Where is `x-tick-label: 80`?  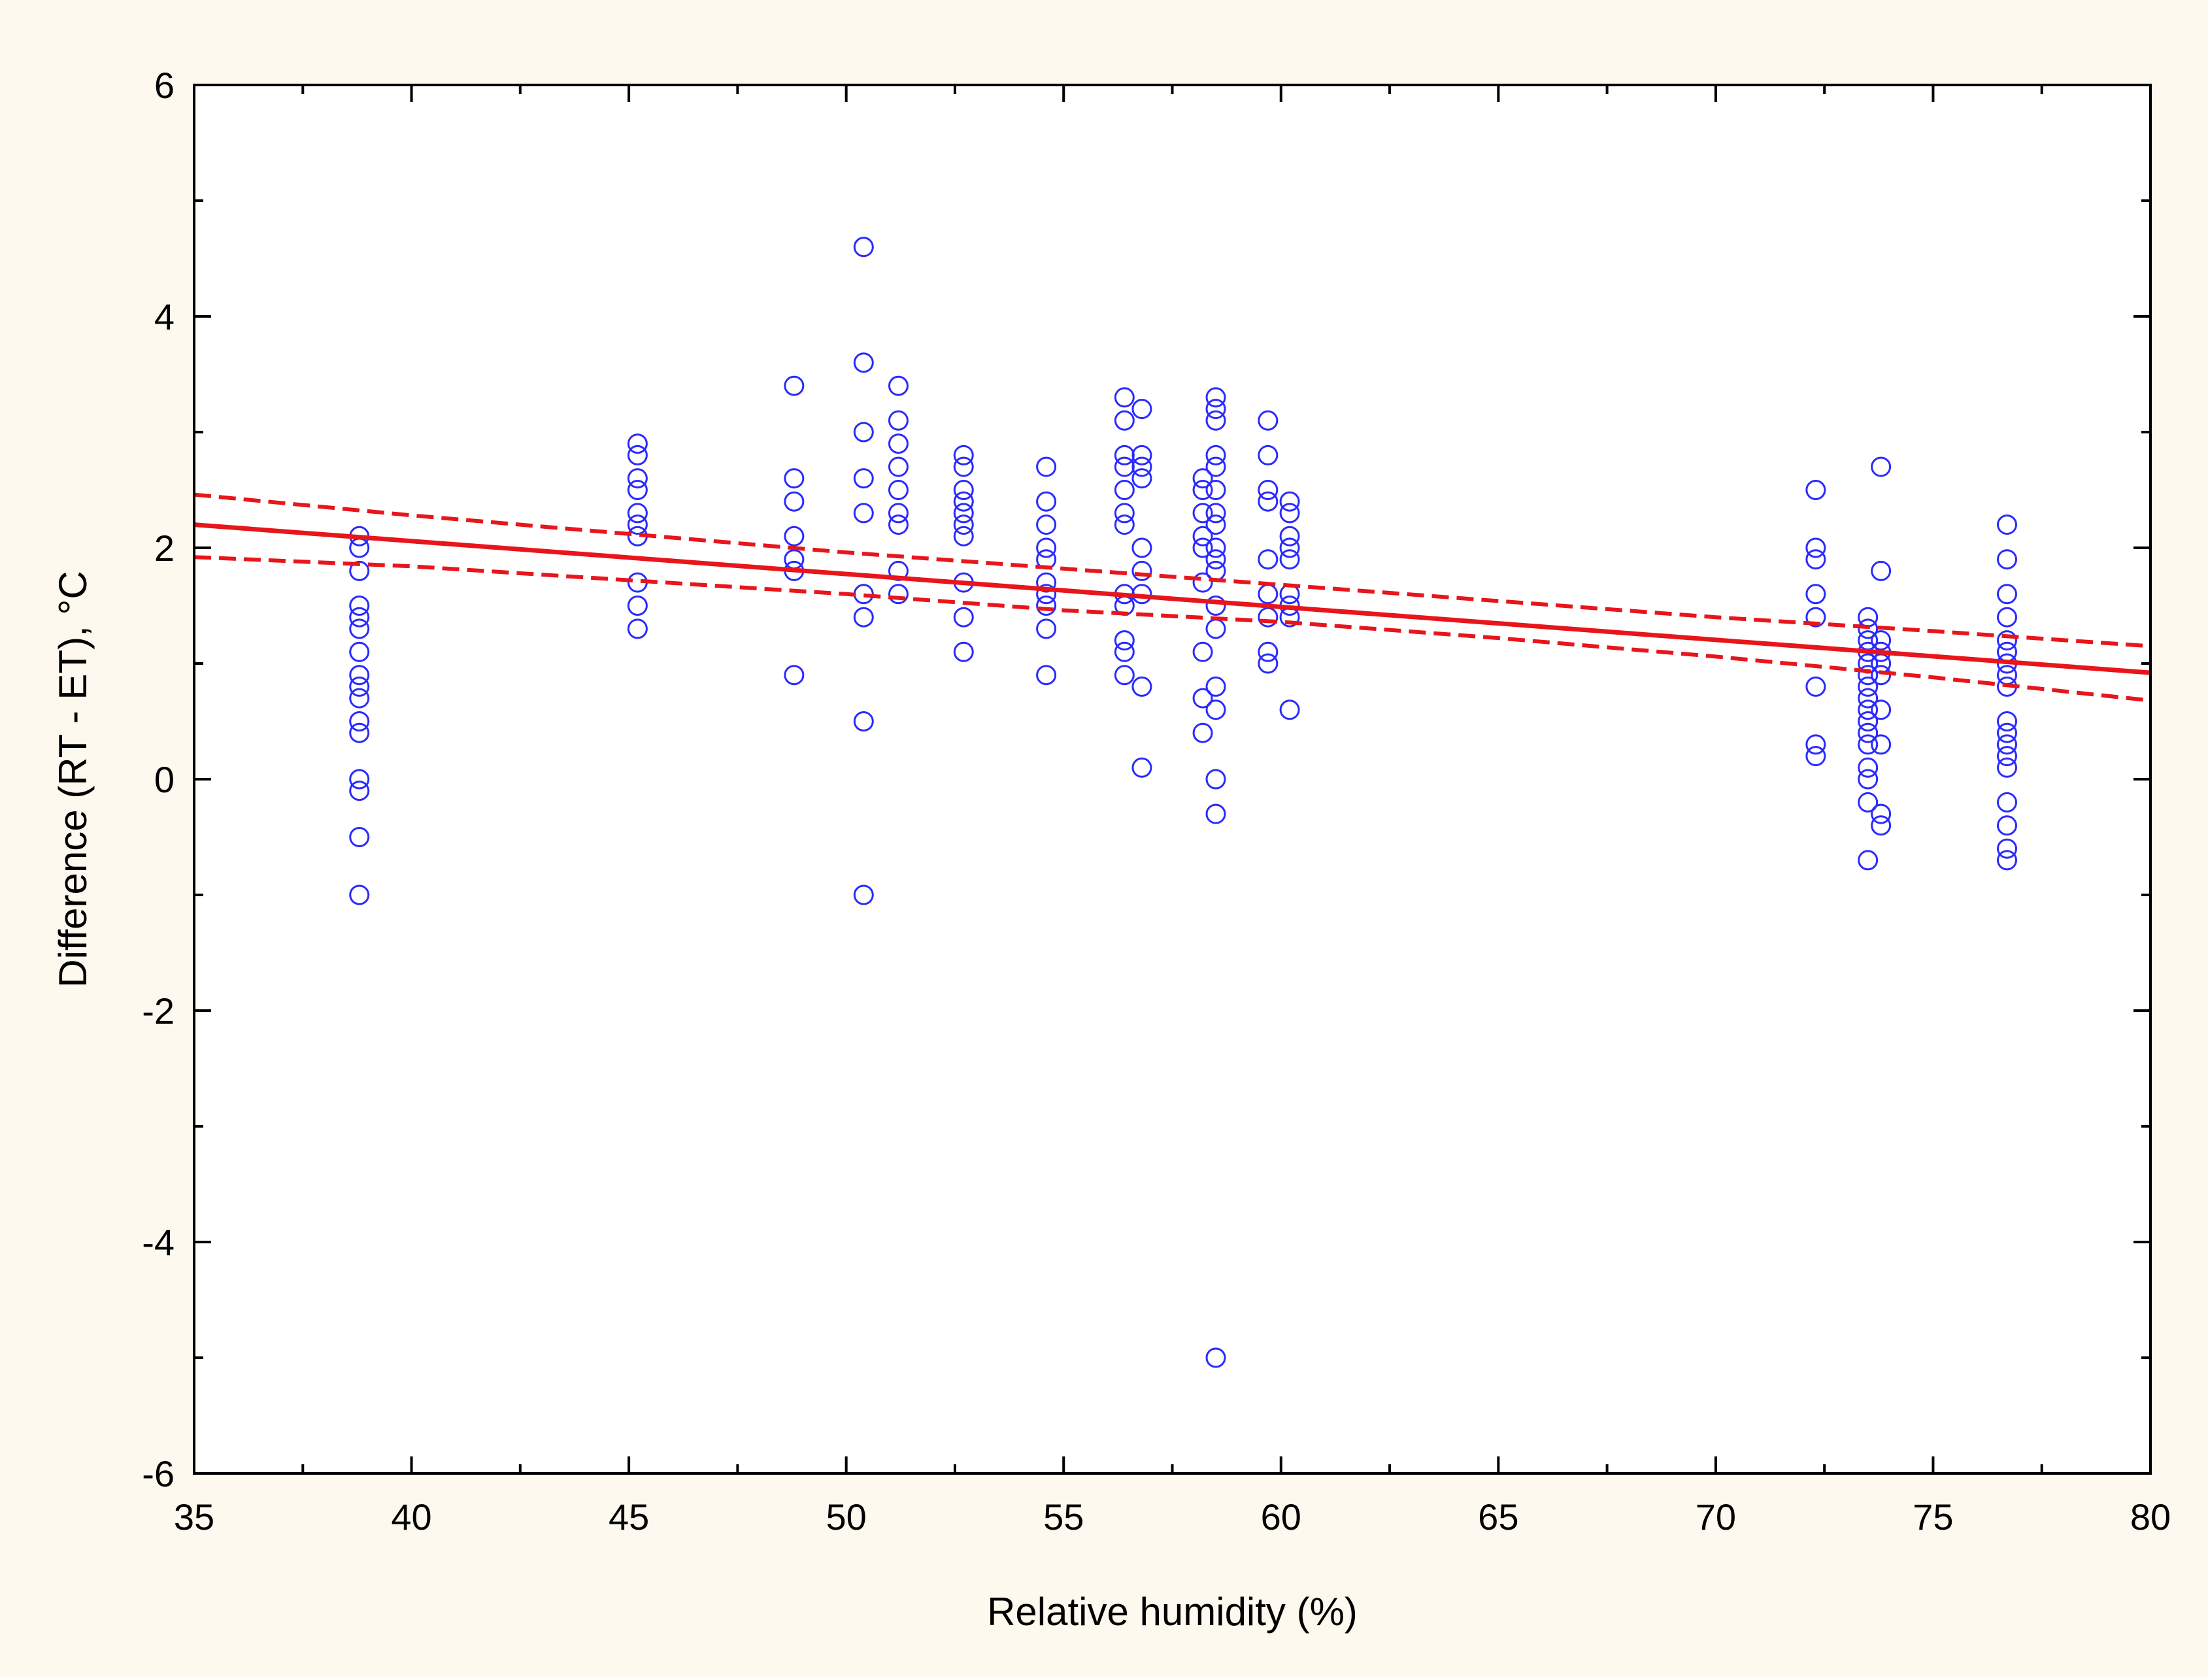 x-tick-label: 80 is located at coordinates (2150, 1516).